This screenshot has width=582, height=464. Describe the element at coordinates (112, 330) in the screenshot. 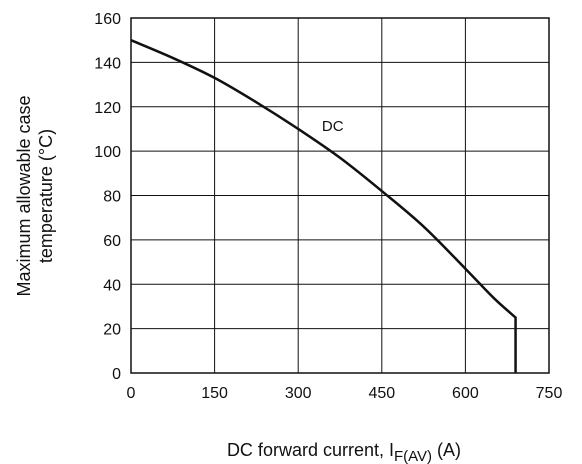

I see `y-tick-label: 20` at that location.